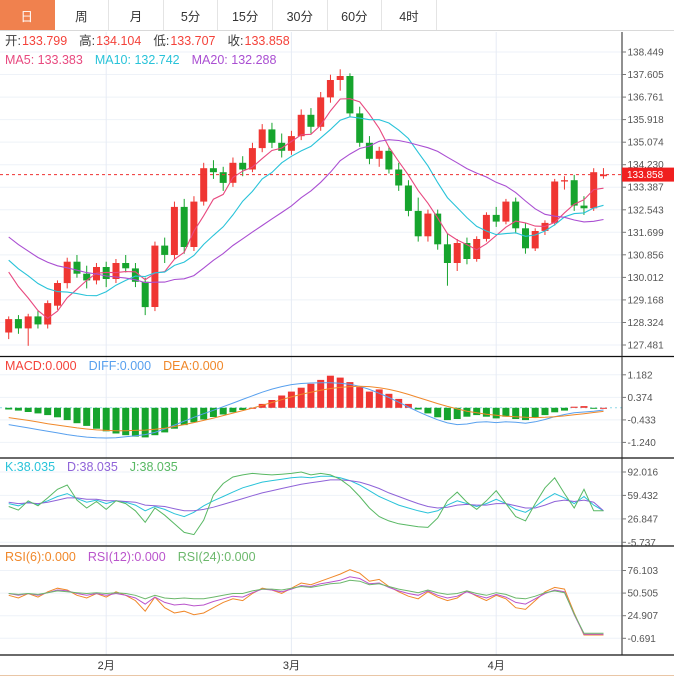 Image resolution: width=674 pixels, height=677 pixels. Describe the element at coordinates (355, 15) in the screenshot. I see `period-tab: 60分` at that location.